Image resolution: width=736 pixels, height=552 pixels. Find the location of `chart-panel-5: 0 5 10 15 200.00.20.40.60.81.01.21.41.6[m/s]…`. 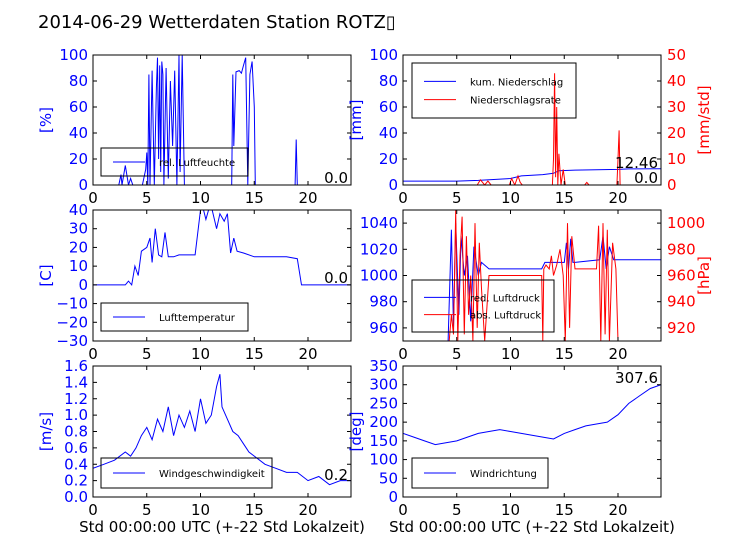

chart-panel-5: 0 5 10 15 200.00.20.40.60.81.01.21.41.6[m/s]… is located at coordinates (194, 438).